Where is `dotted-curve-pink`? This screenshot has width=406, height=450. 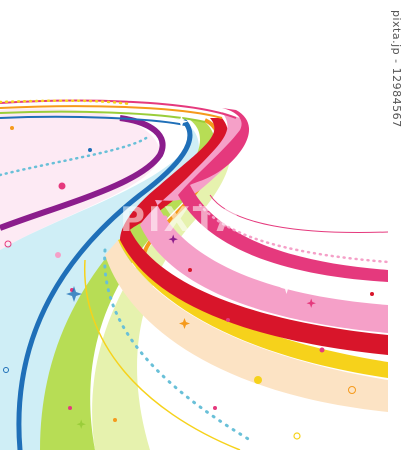 dotted-curve-pink is located at coordinates (294, 233).